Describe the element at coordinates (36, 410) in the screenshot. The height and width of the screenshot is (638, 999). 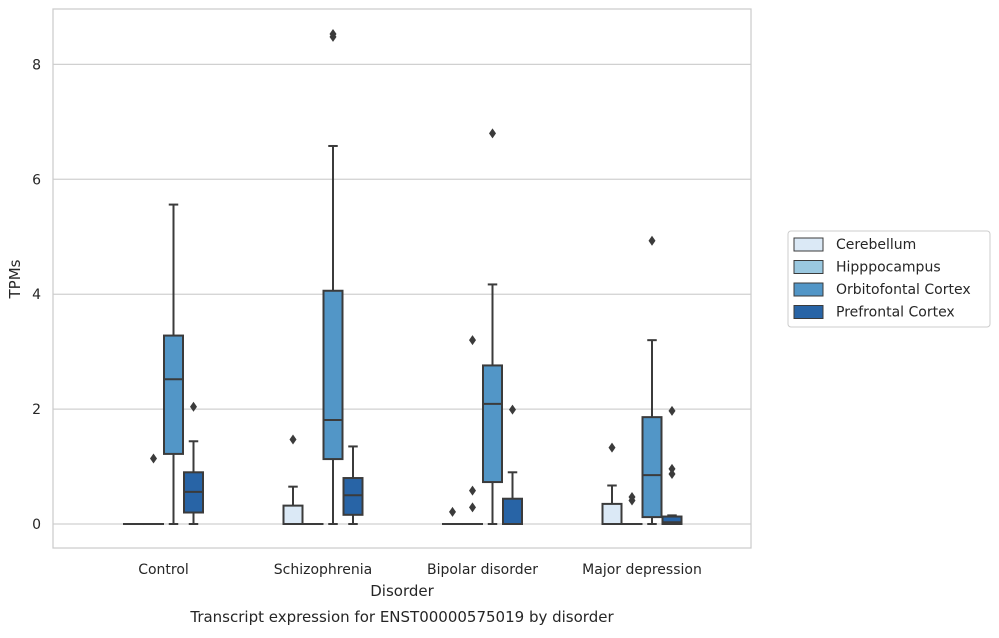
I see `y-tick-label: 2` at that location.